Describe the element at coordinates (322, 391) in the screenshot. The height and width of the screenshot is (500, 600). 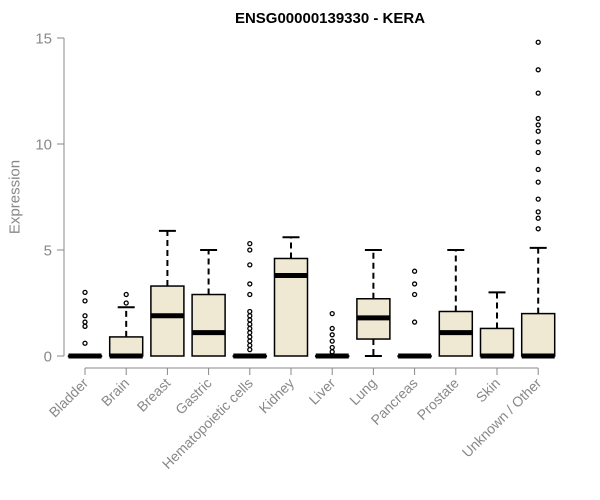
I see `x-tick-label: Liver` at that location.